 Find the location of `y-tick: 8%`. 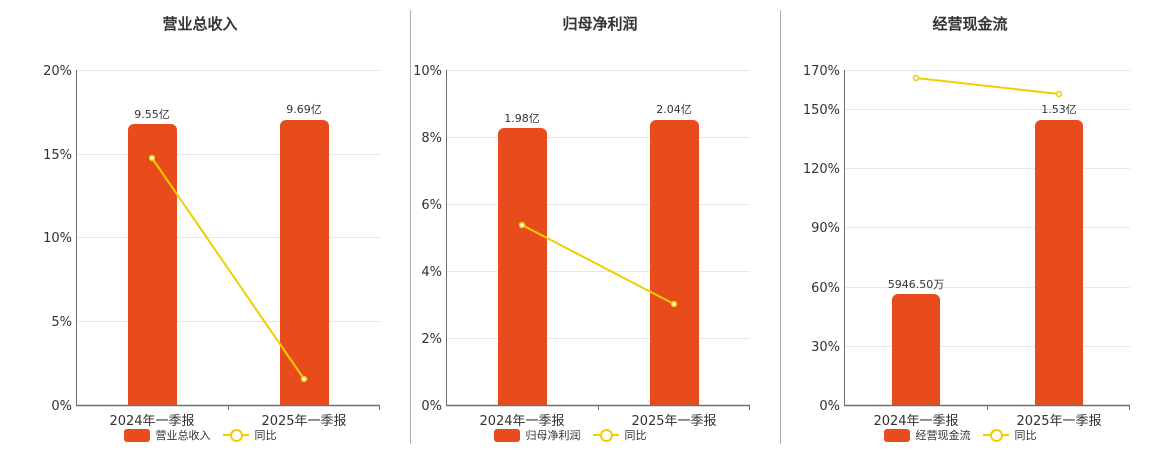

y-tick: 8% is located at coordinates (431, 138).